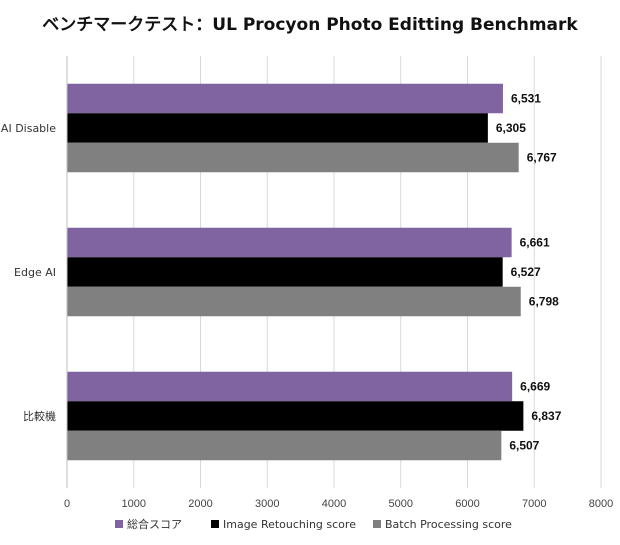 The image size is (620, 545). What do you see at coordinates (67, 504) in the screenshot?
I see `x-tick-label: 0` at bounding box center [67, 504].